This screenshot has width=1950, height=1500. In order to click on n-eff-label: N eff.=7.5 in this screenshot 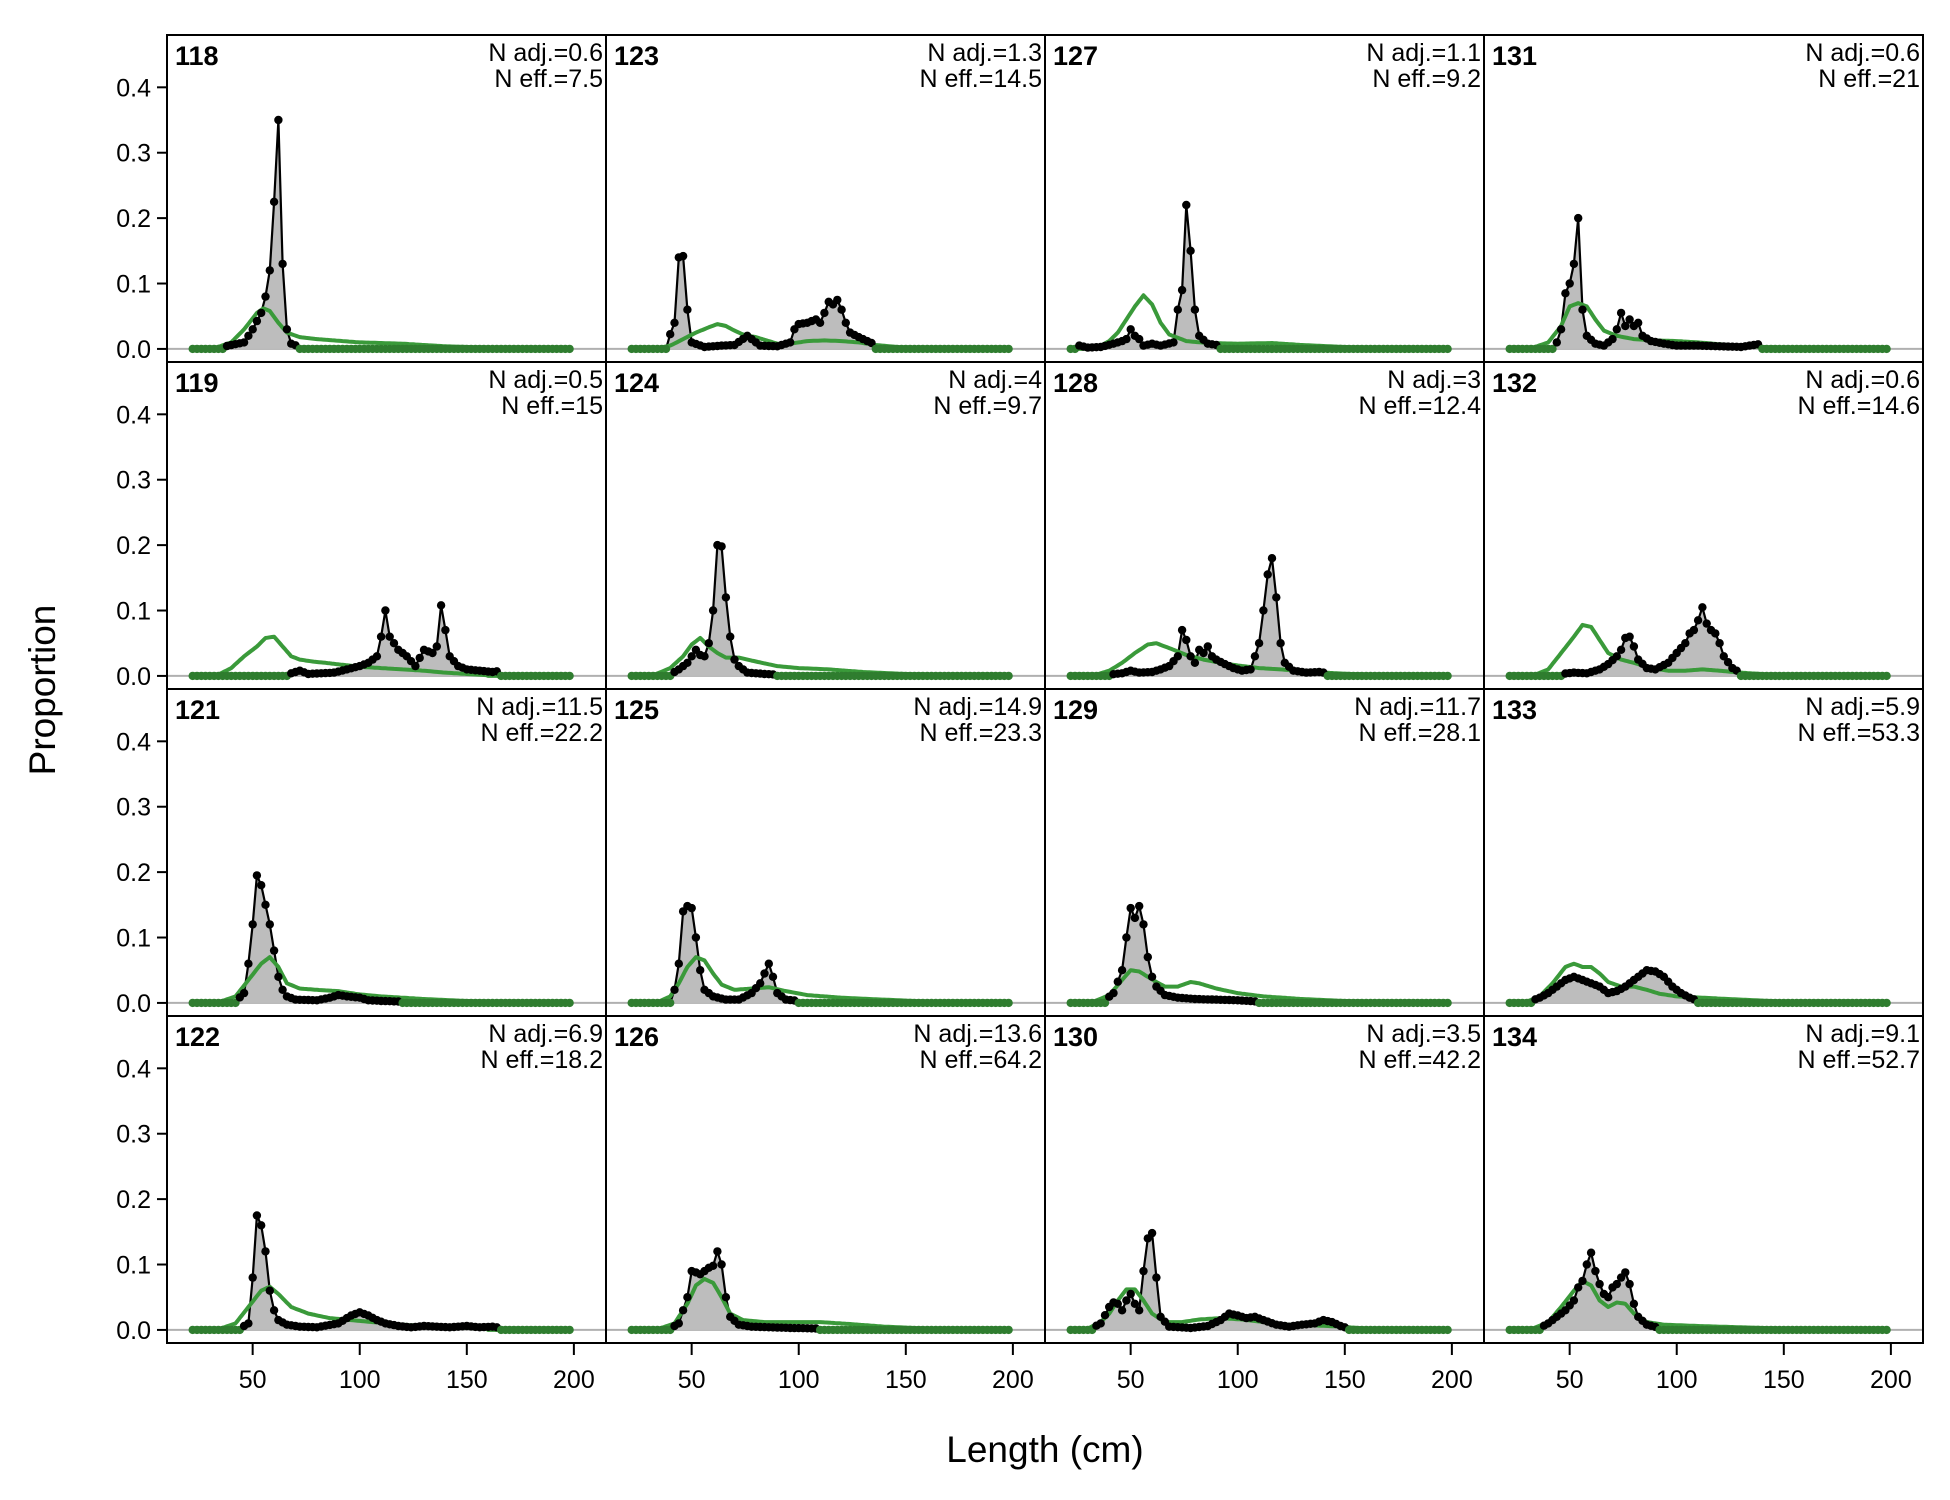, I will do `click(548, 79)`.